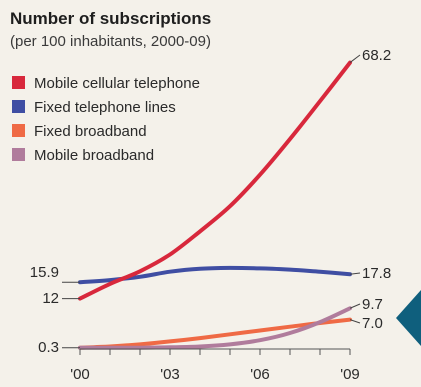  Describe the element at coordinates (372, 323) in the screenshot. I see `end-value-label: 7.0` at that location.